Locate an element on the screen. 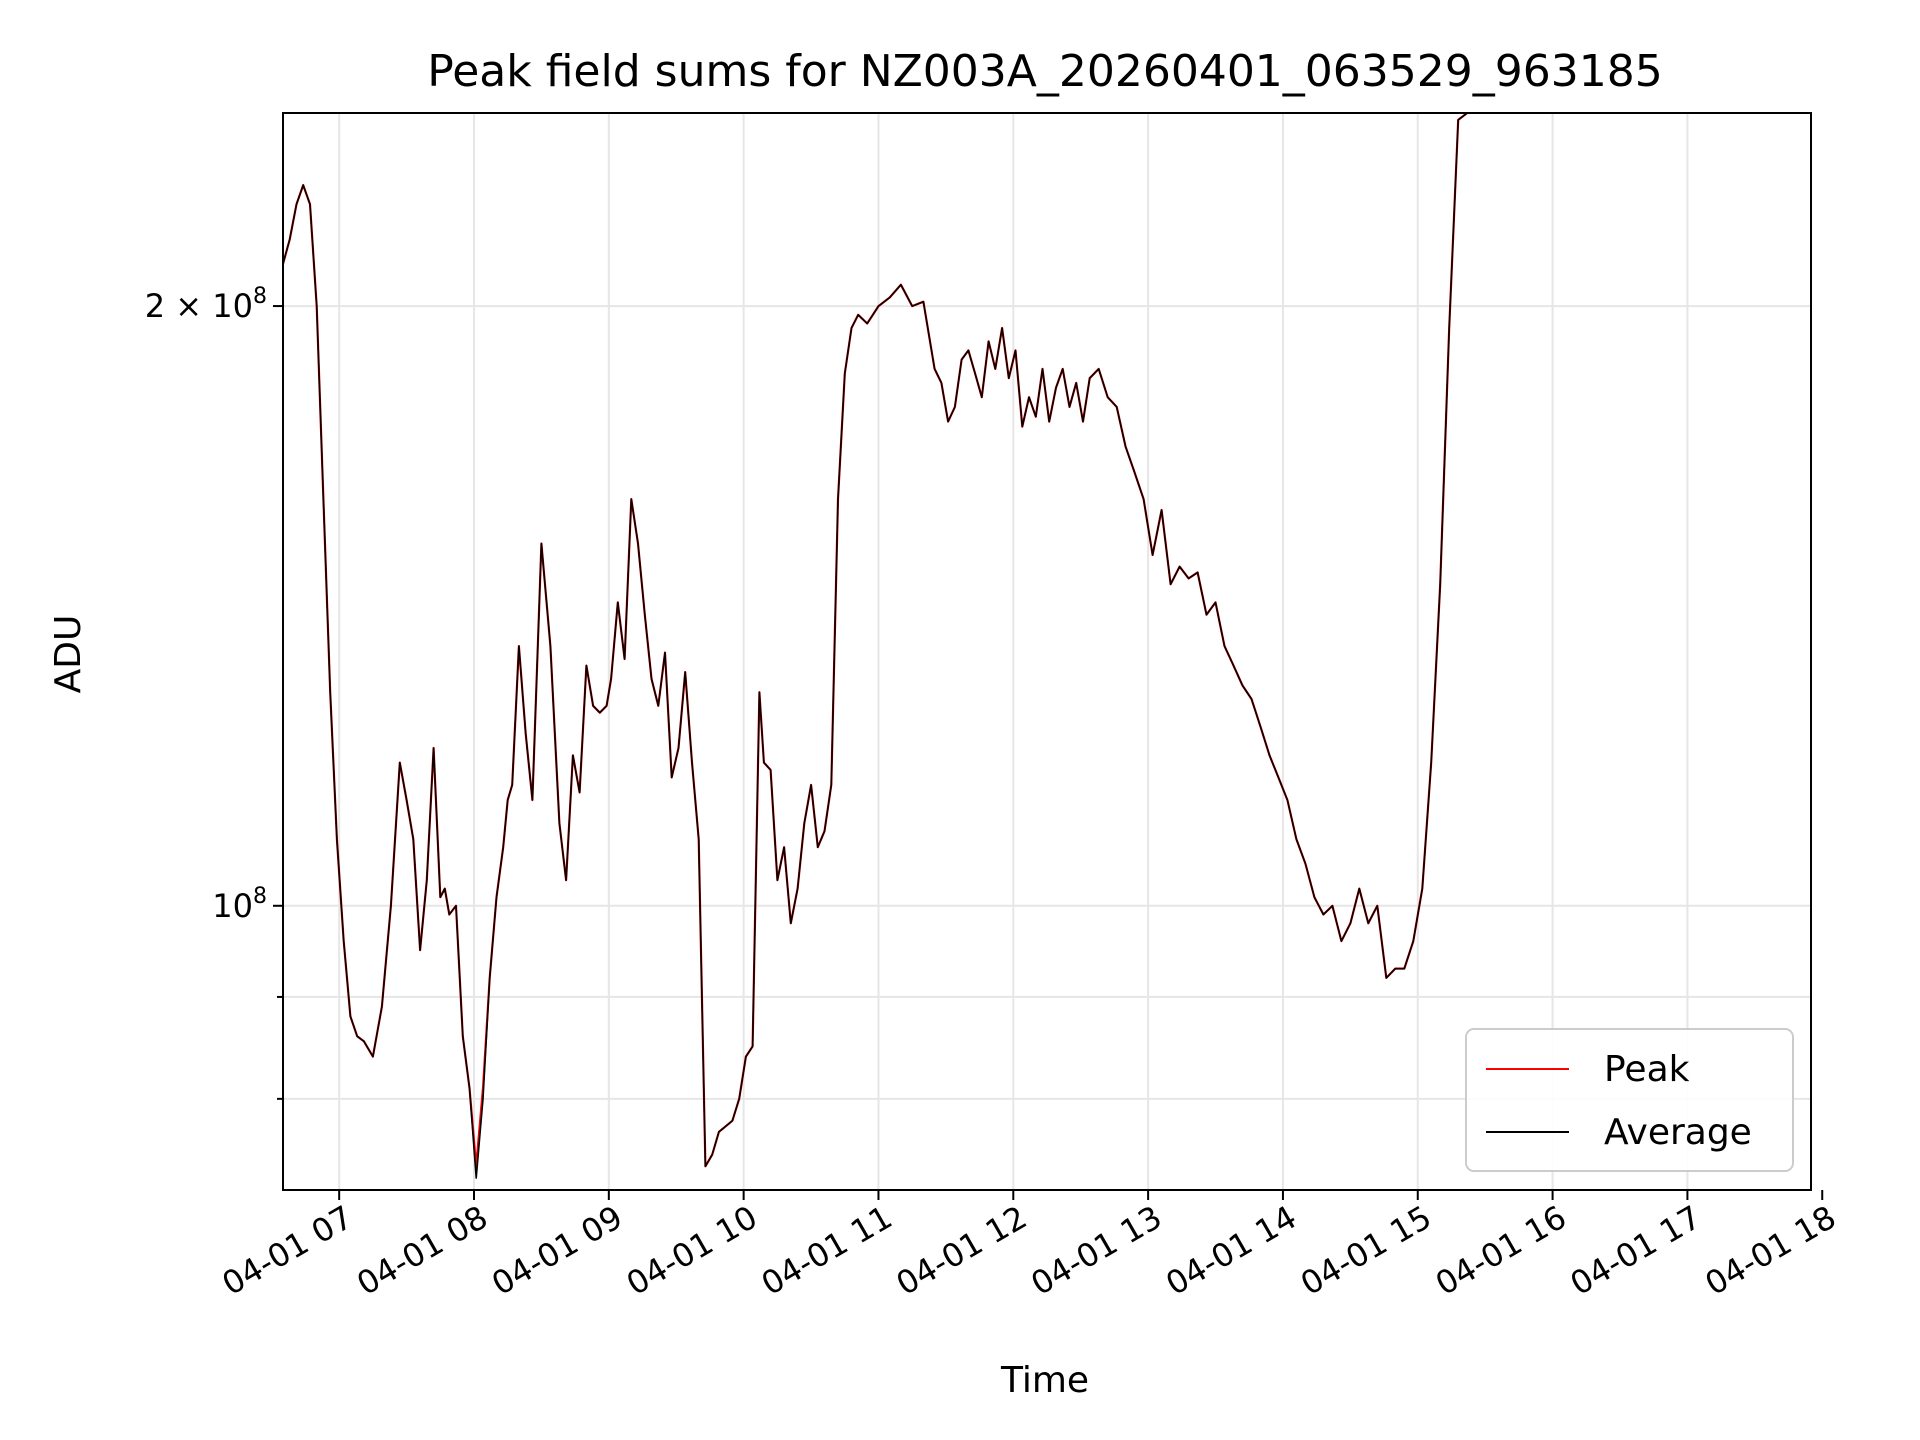 The height and width of the screenshot is (1440, 1920). legend-box is located at coordinates (1629, 1100).